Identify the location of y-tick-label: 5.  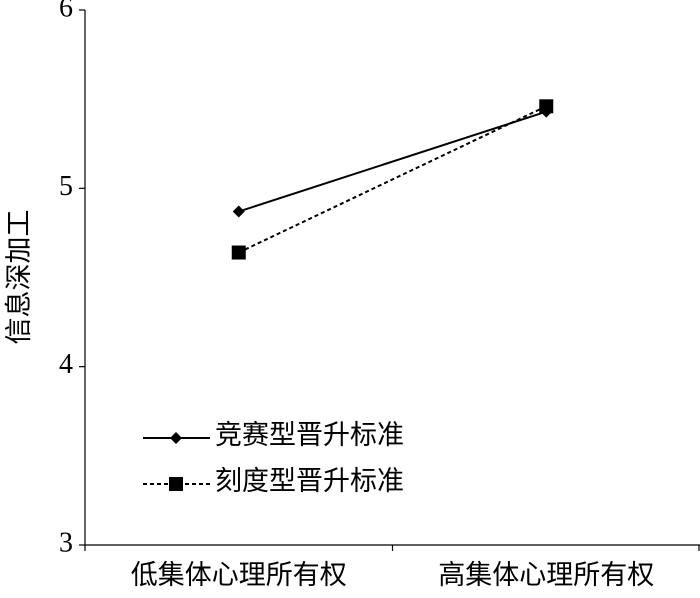
(66, 186).